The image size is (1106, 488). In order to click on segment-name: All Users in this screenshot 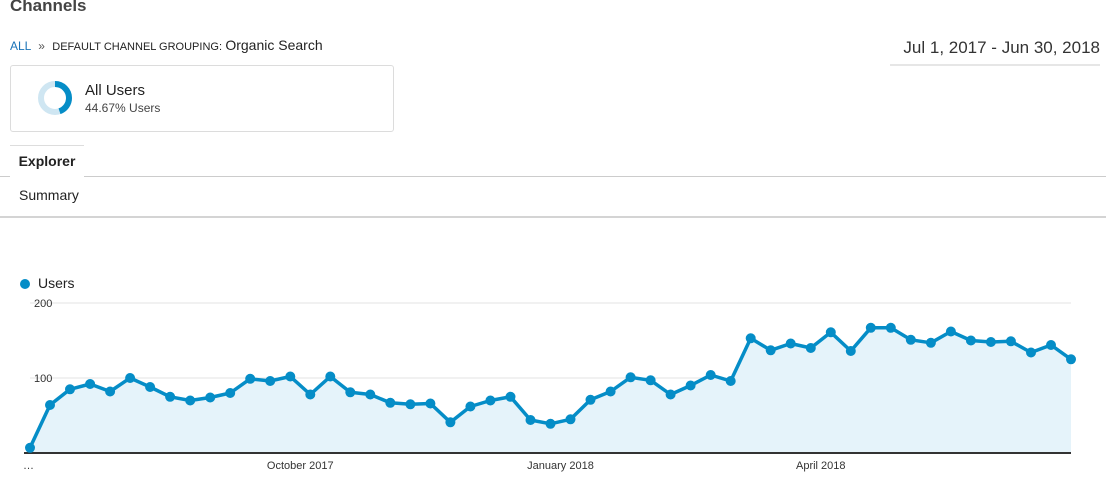, I will do `click(115, 90)`.